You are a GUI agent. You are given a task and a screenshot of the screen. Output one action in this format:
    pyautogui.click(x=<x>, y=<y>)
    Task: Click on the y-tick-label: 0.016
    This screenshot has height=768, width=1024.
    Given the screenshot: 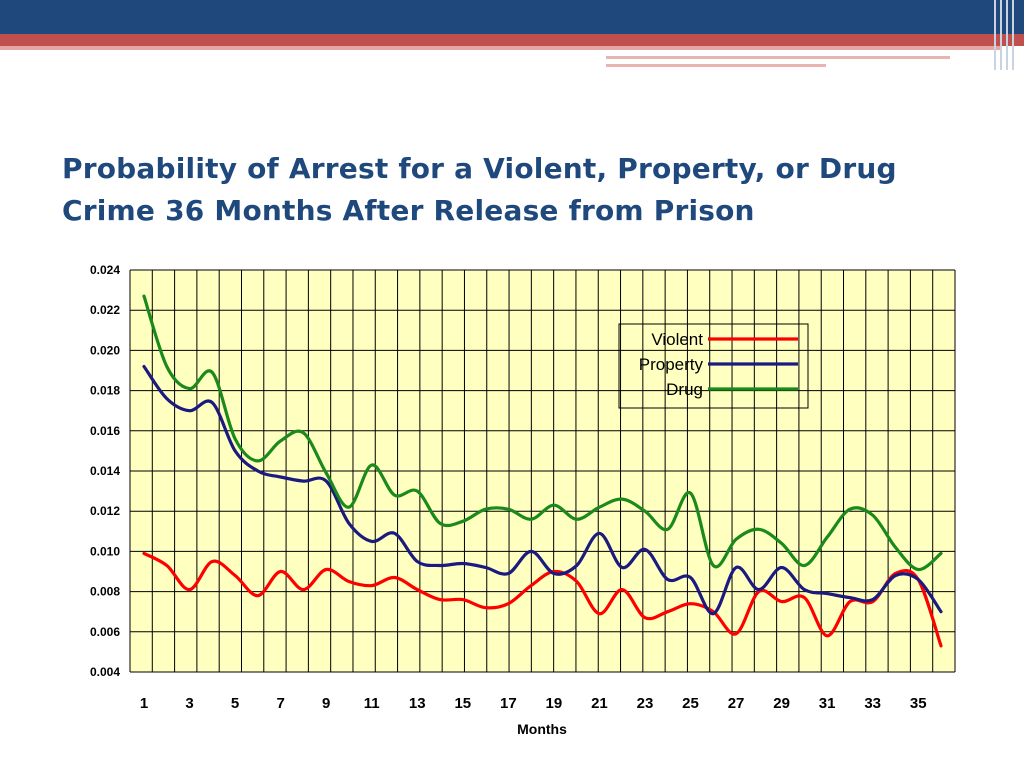 What is the action you would take?
    pyautogui.click(x=105, y=431)
    